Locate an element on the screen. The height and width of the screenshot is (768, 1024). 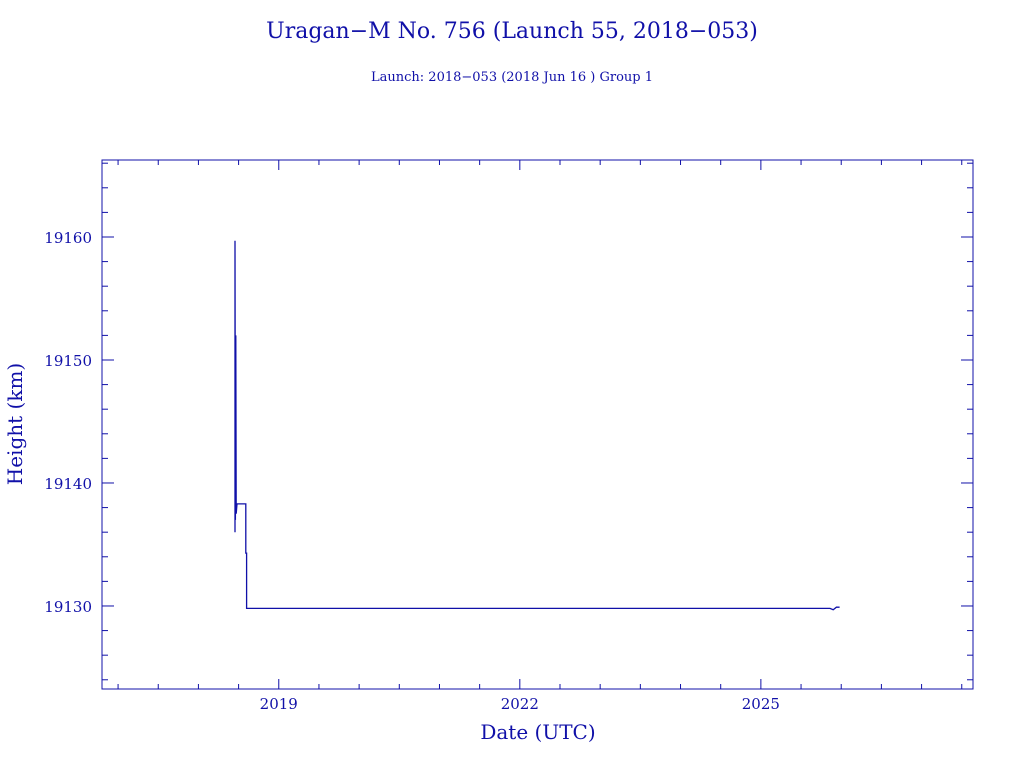
x-tick-labels: 2019 2022 2025 is located at coordinates (520, 704).